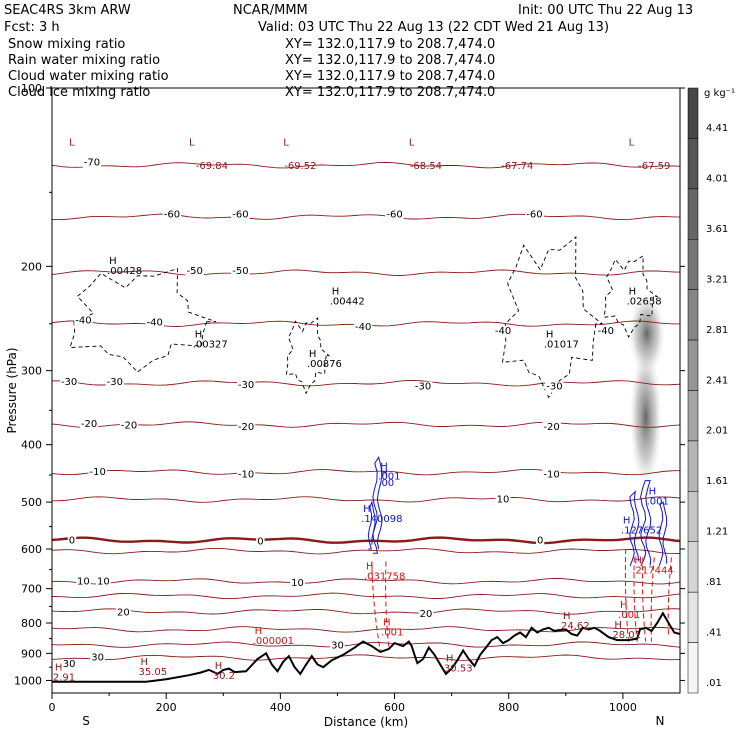 This screenshot has width=740, height=740. What do you see at coordinates (517, 511) in the screenshot?
I see `cloud-water-contours` at bounding box center [517, 511].